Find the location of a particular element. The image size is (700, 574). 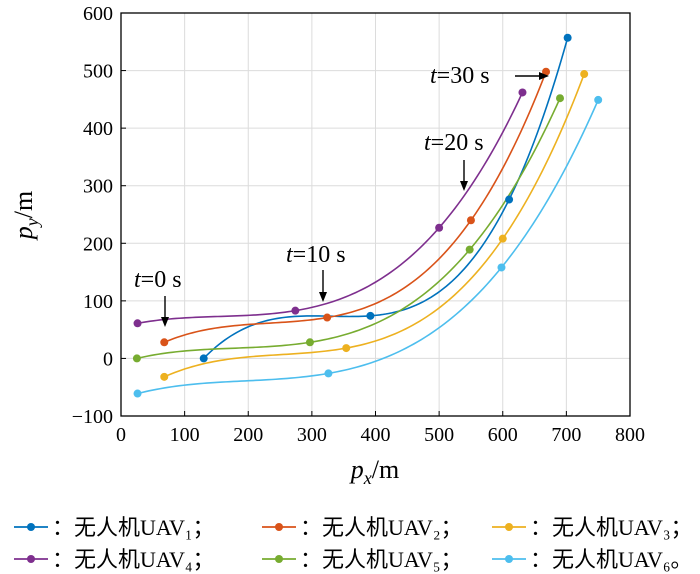

legend-item-6: ：无人机UAV₆。 is located at coordinates (592, 559).